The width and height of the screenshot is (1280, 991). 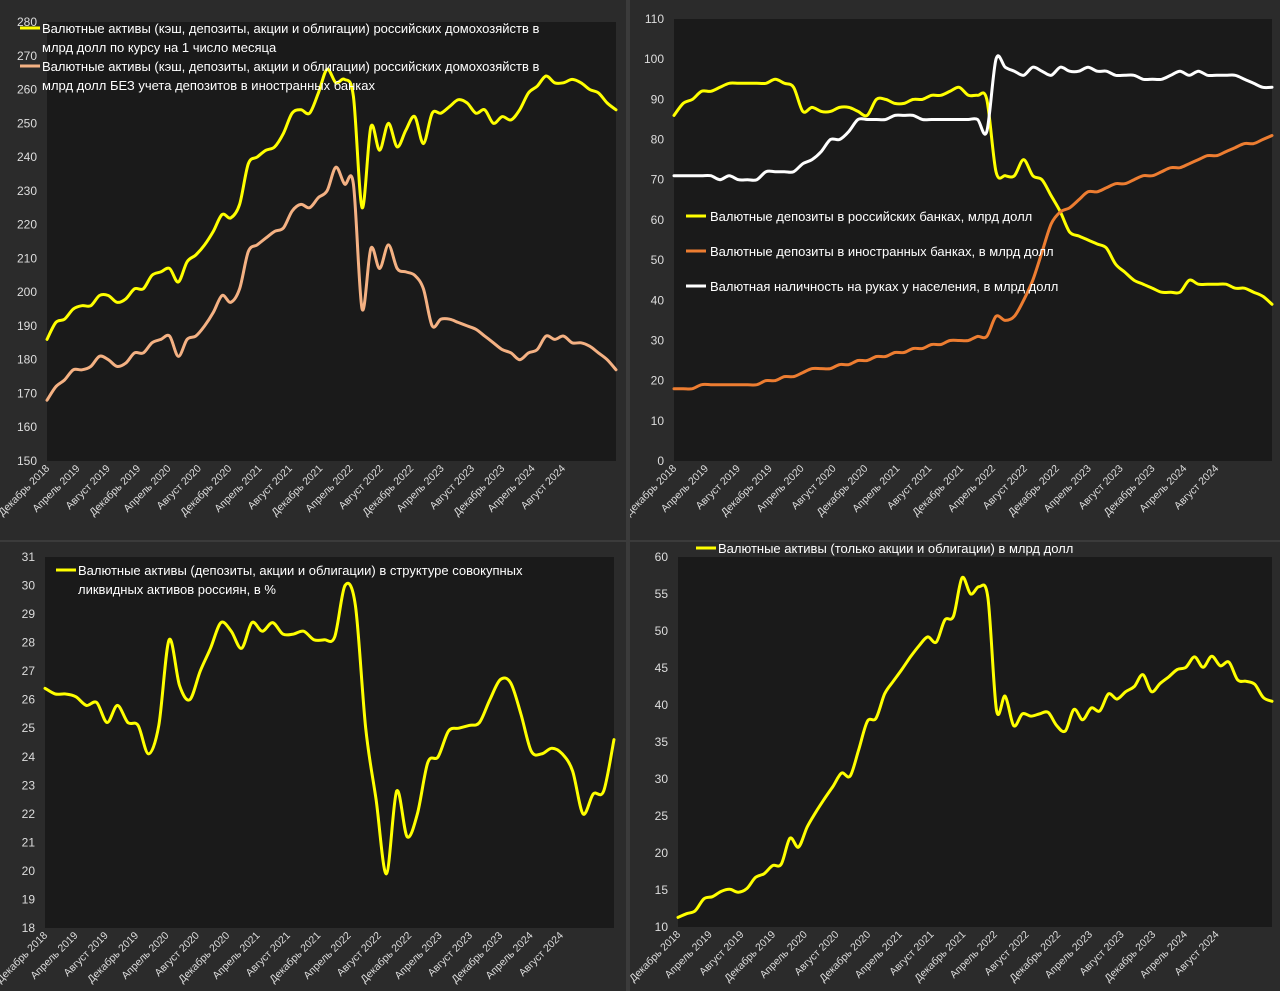 What do you see at coordinates (27, 90) in the screenshot?
I see `y-tick-label-1-11: 260` at bounding box center [27, 90].